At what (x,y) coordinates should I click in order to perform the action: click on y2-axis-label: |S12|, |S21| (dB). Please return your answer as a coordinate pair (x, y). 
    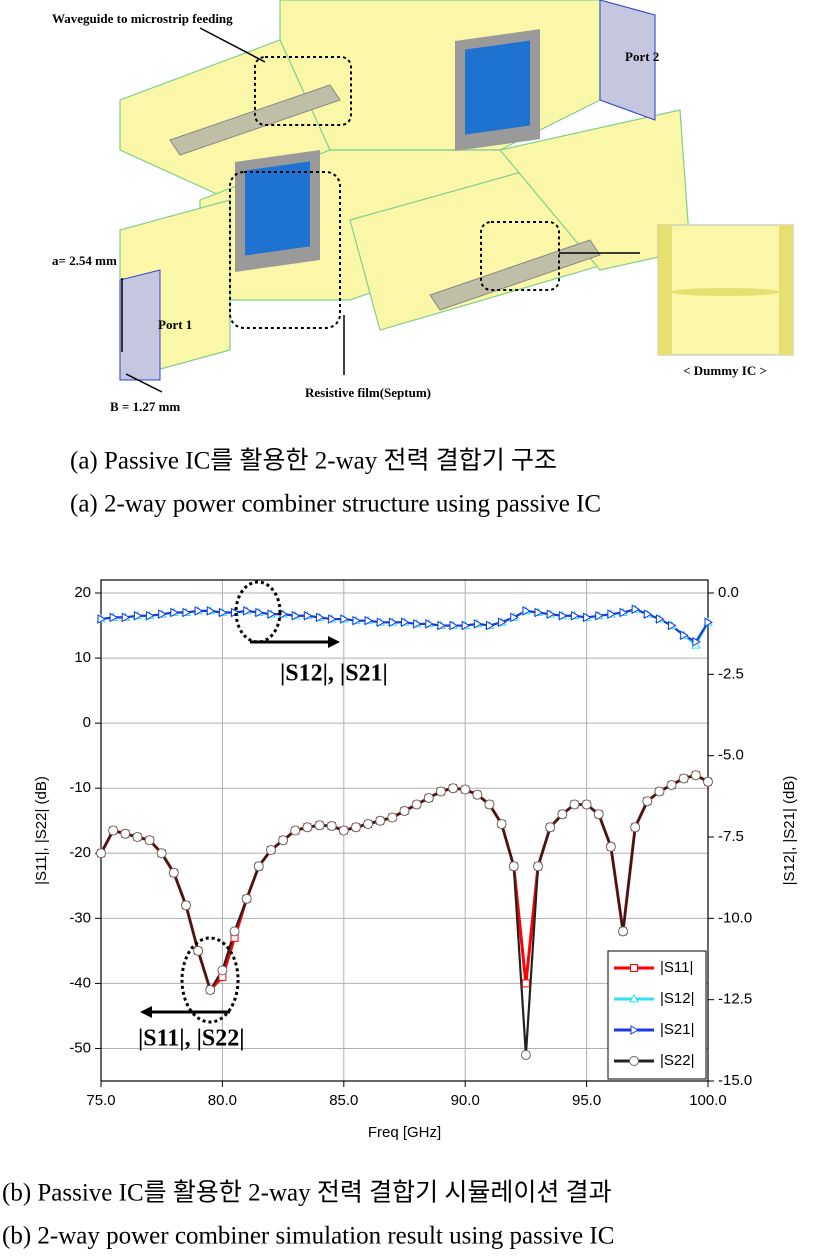
    Looking at the image, I should click on (789, 831).